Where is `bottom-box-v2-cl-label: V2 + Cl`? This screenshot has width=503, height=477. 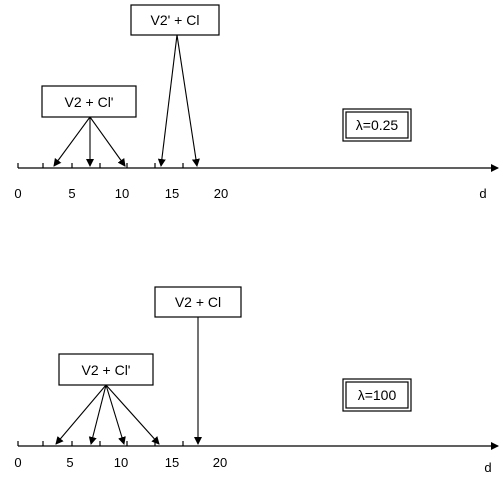
bottom-box-v2-cl-label: V2 + Cl is located at coordinates (198, 302).